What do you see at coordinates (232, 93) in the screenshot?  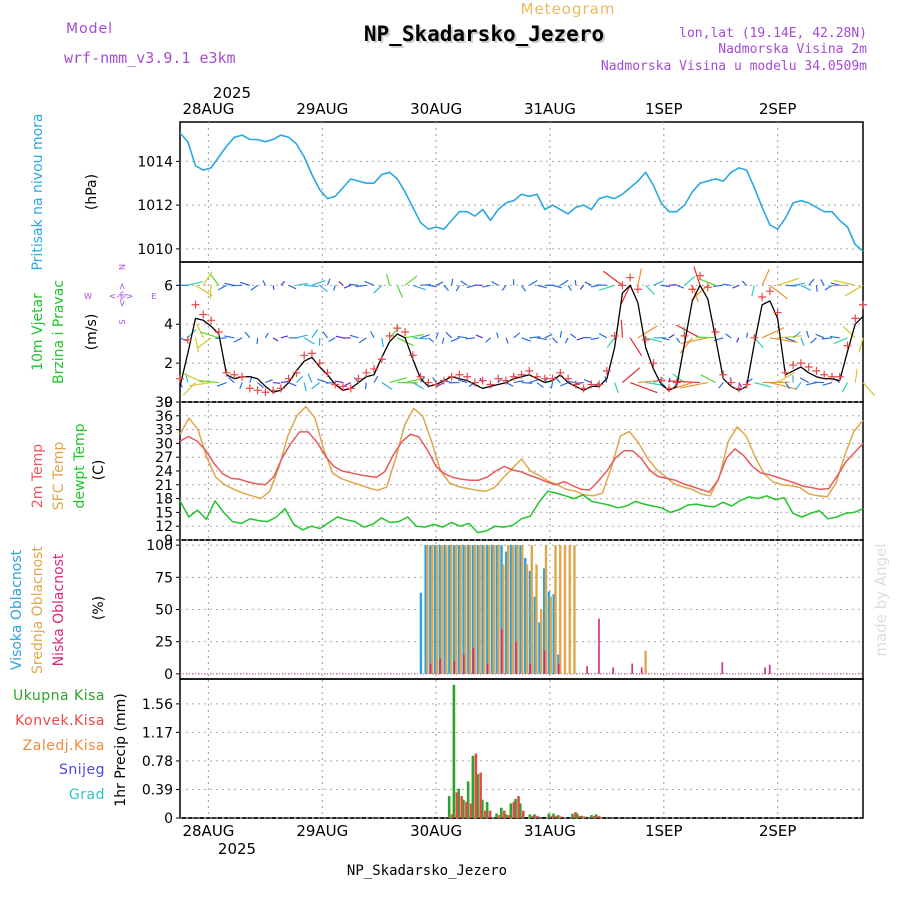 I see `top-year-label: 2025` at bounding box center [232, 93].